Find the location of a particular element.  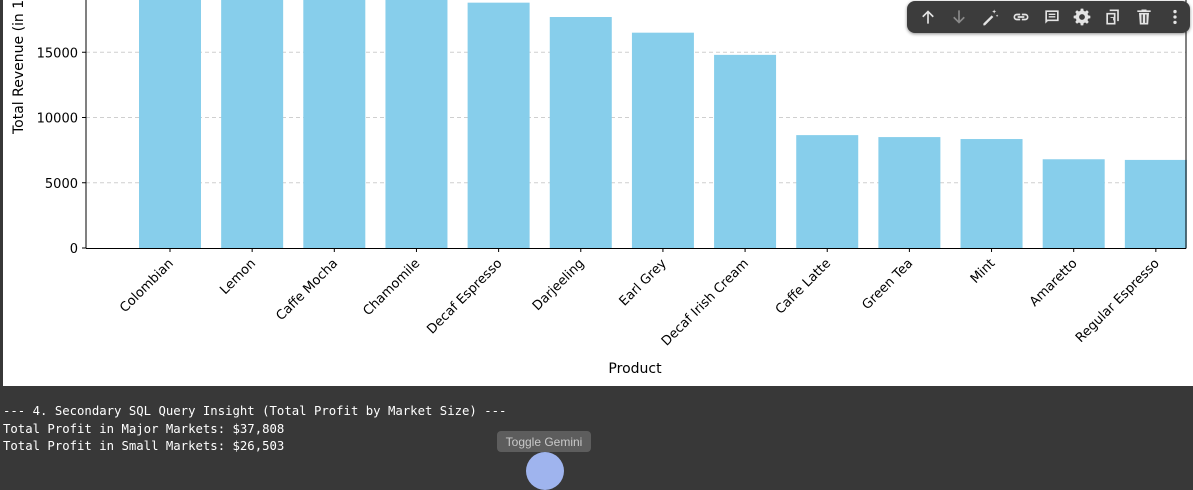

x-axis-label: Product is located at coordinates (635, 369).